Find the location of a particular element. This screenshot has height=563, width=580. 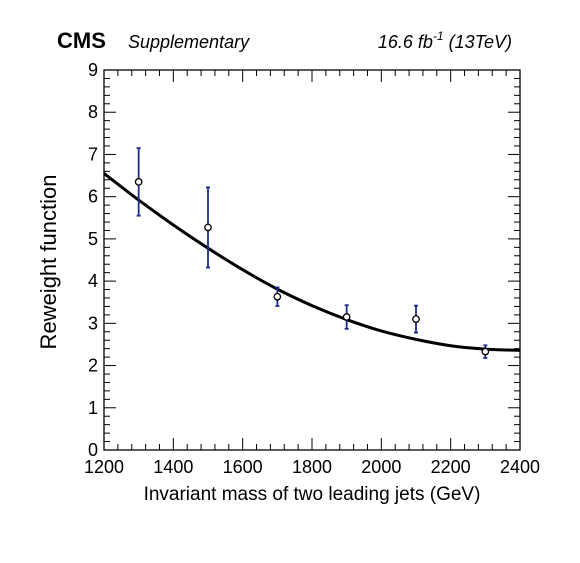

y-tick-label: 9 is located at coordinates (93, 70).